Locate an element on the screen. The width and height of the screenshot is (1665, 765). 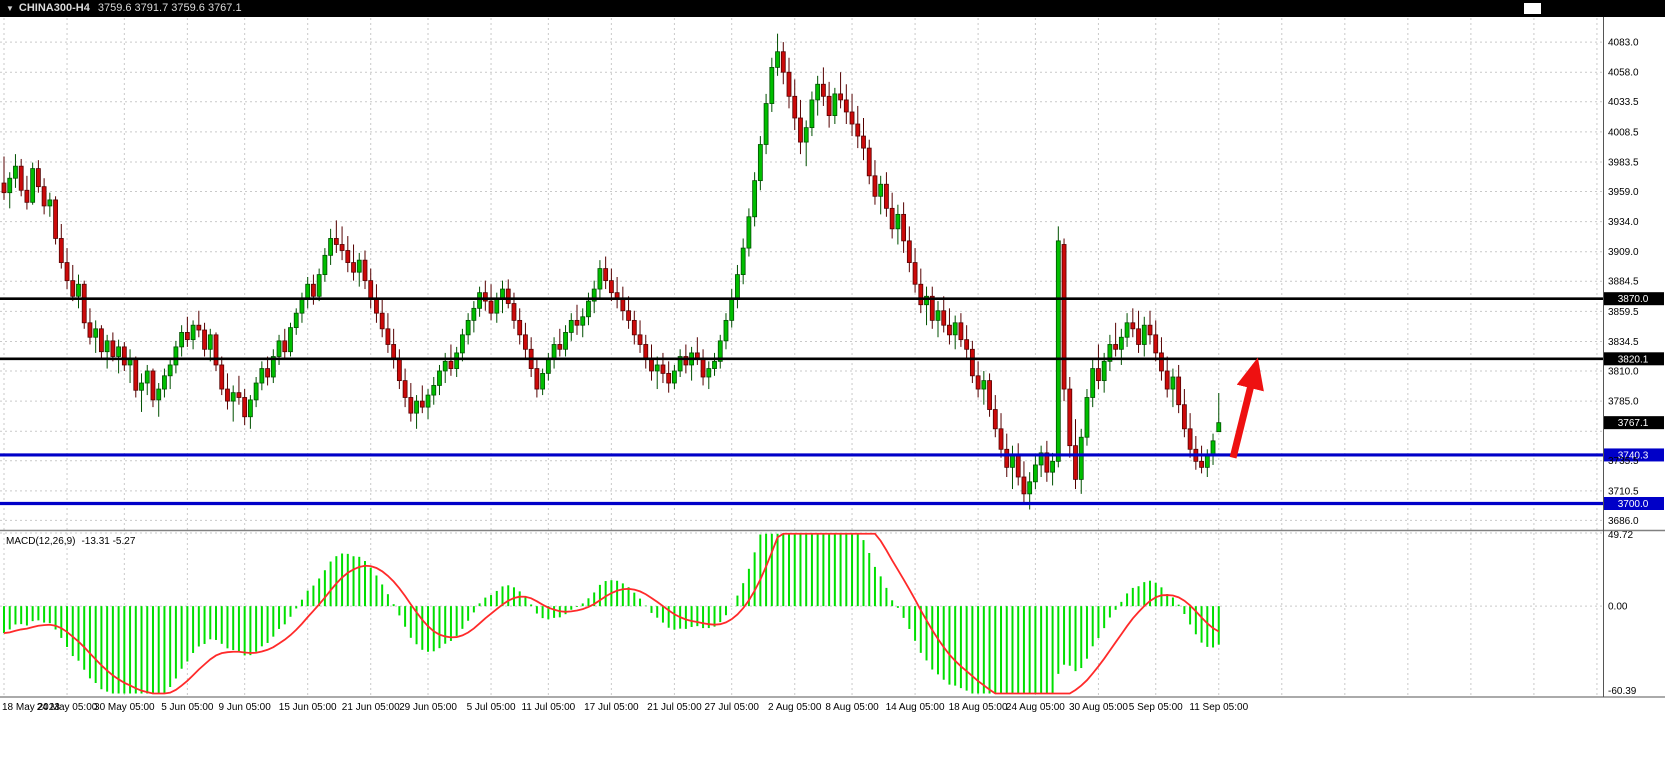
svg-text: 9 Jun 05:00 is located at coordinates (245, 707).